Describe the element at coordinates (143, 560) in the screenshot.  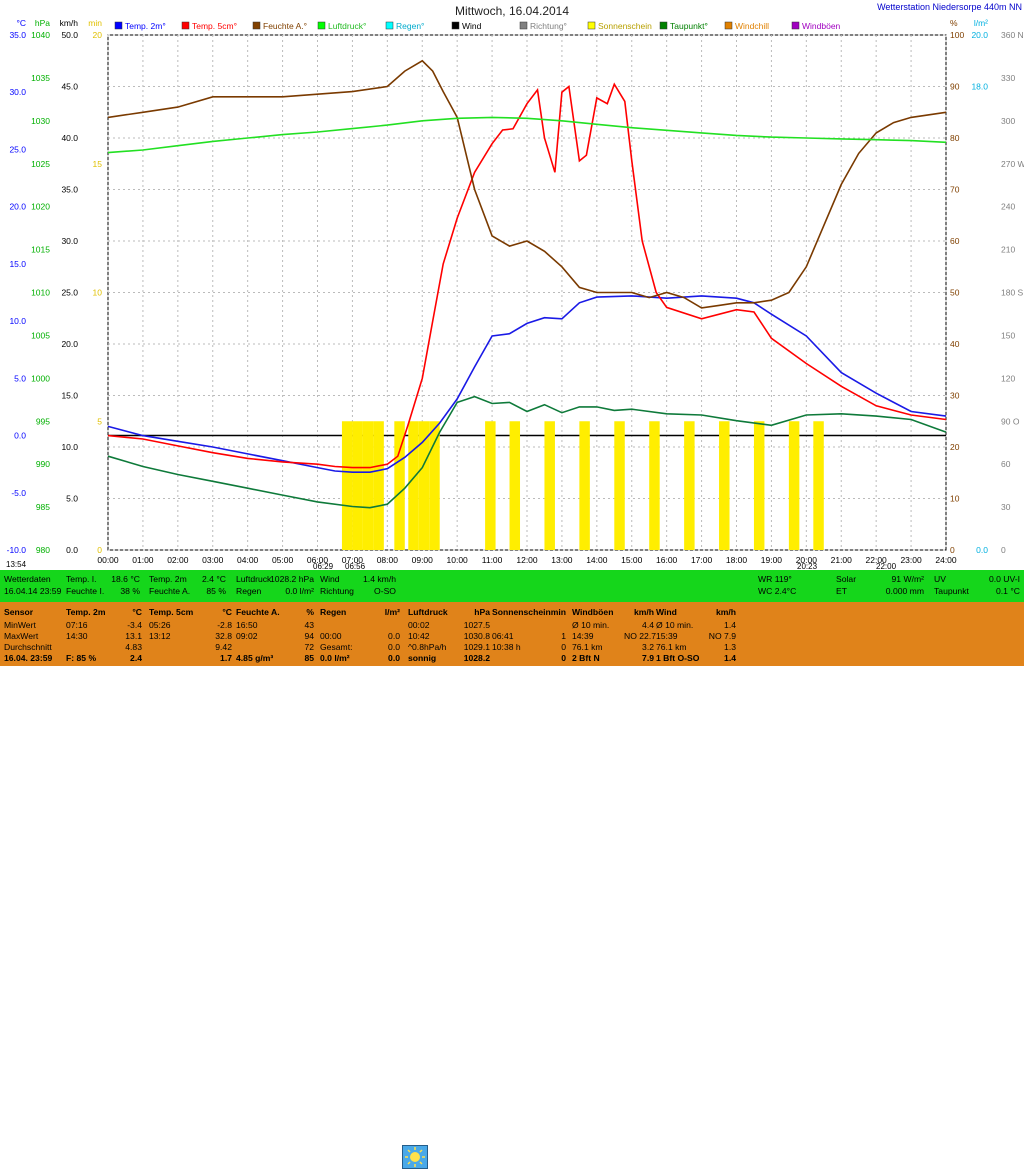
I see `x-tick-label: 01:00` at that location.